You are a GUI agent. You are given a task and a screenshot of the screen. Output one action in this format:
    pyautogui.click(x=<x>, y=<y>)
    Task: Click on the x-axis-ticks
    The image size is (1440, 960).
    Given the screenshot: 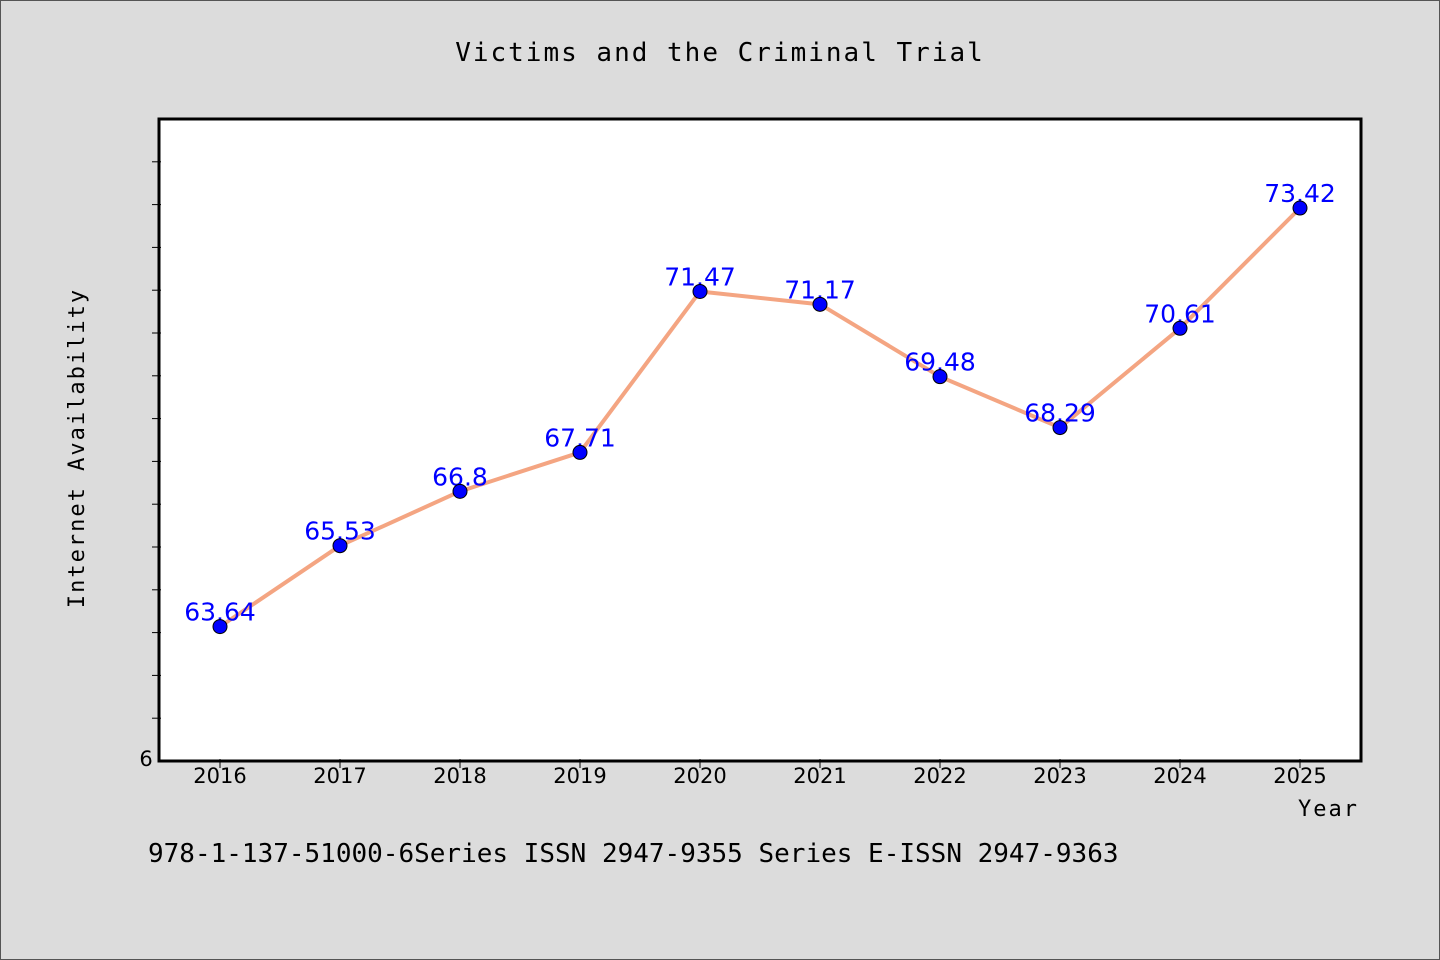 What is the action you would take?
    pyautogui.click(x=760, y=763)
    